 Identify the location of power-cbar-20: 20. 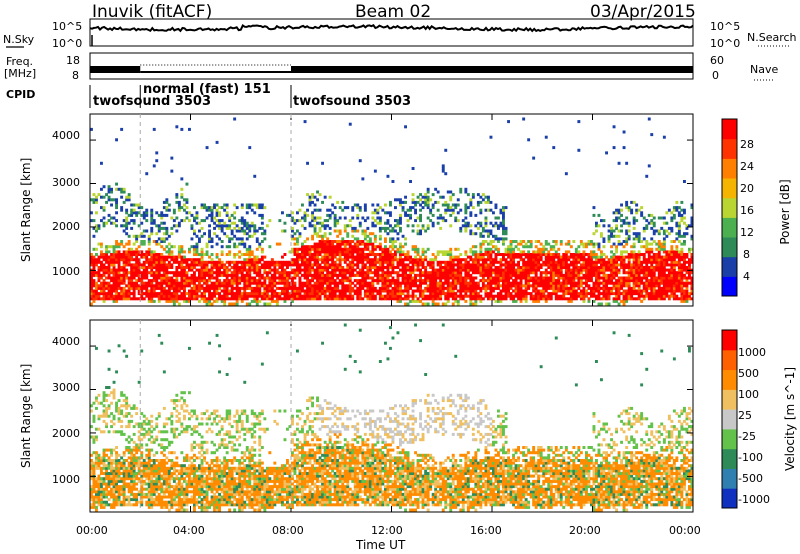
(747, 188).